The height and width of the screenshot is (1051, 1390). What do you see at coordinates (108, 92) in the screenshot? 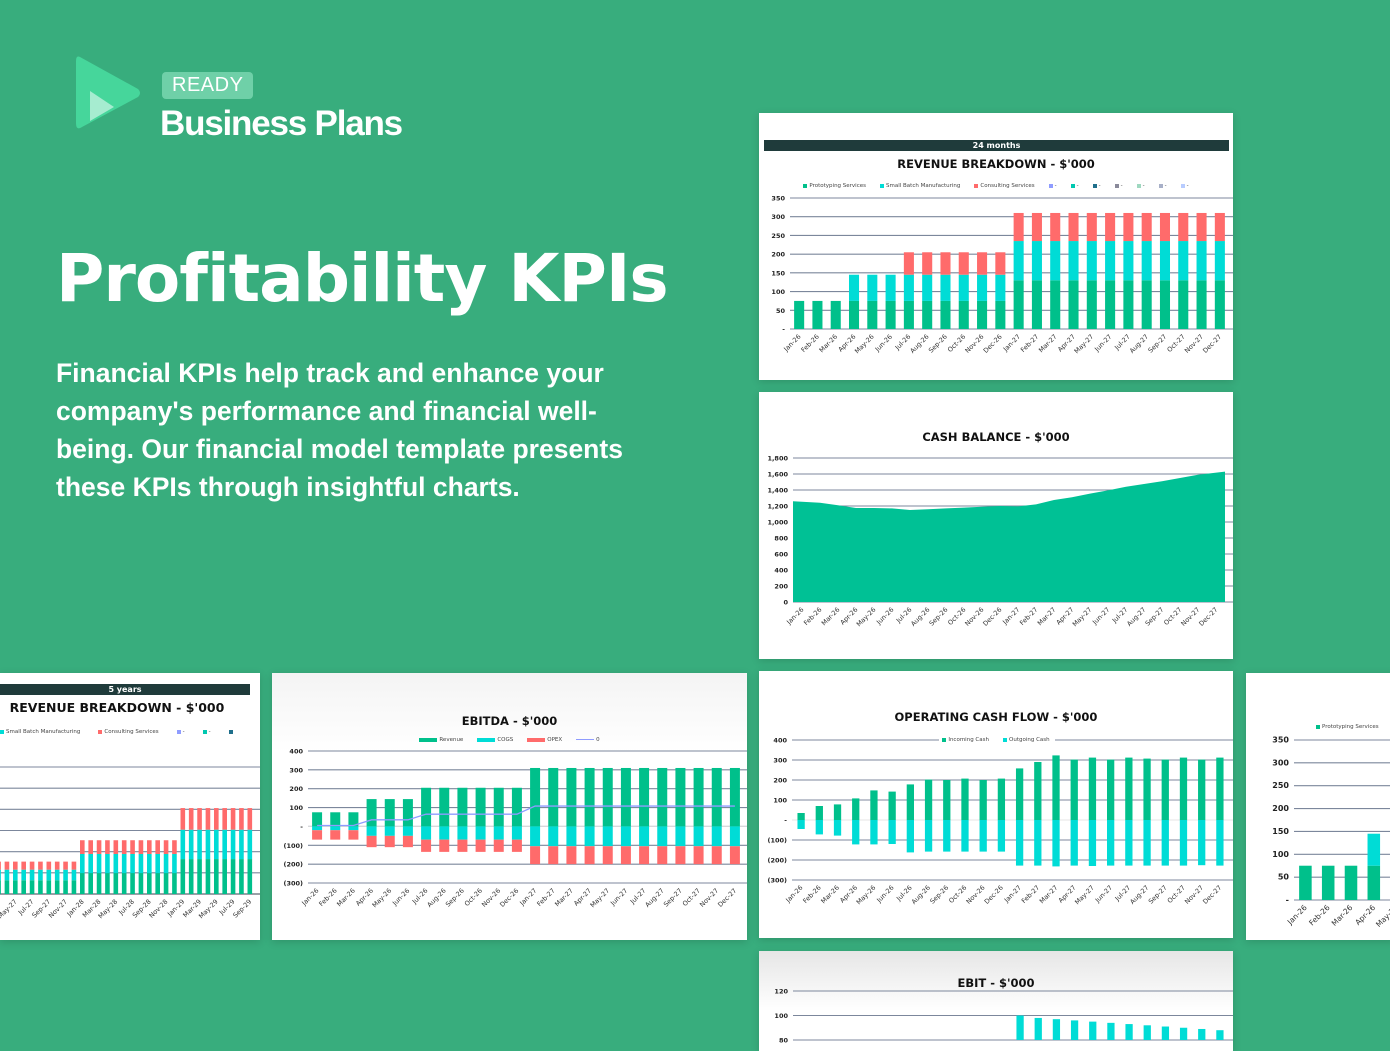
I see `logo-play-icon` at bounding box center [108, 92].